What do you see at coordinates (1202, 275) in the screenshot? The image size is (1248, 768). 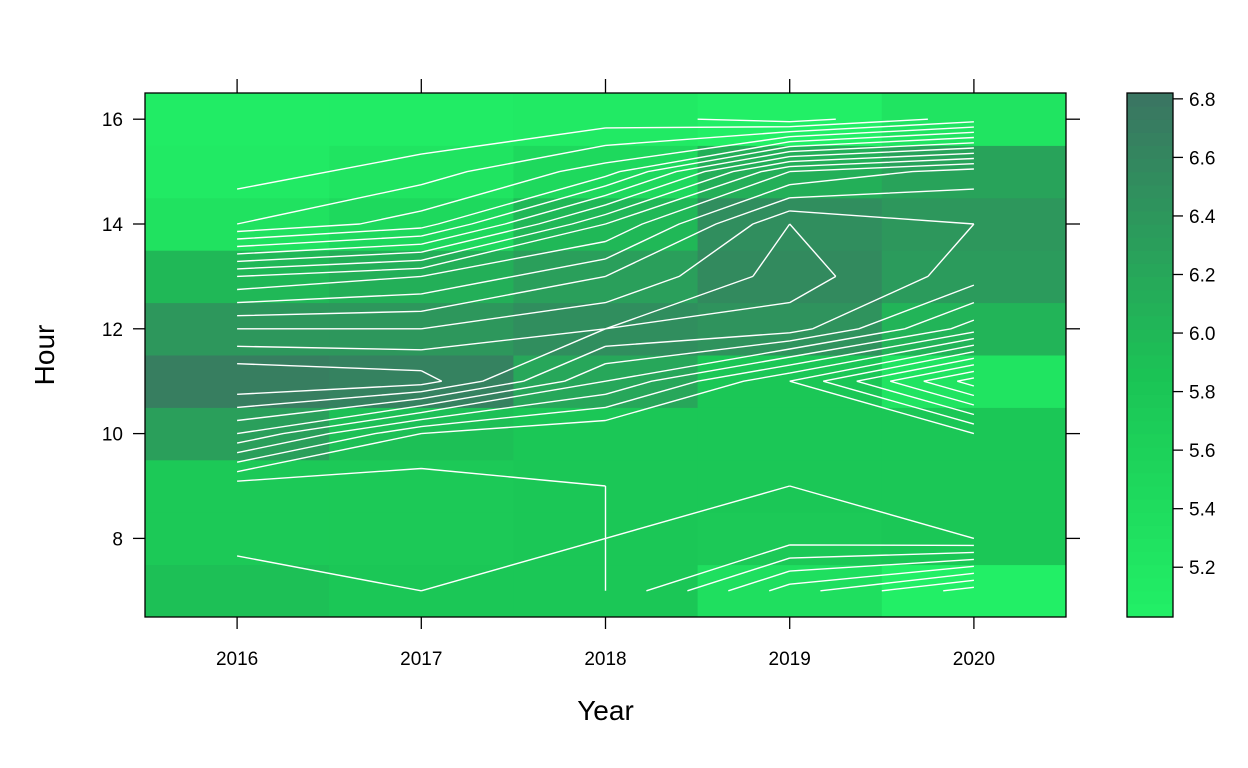 I see `colorbar-tick-label: 6.2` at bounding box center [1202, 275].